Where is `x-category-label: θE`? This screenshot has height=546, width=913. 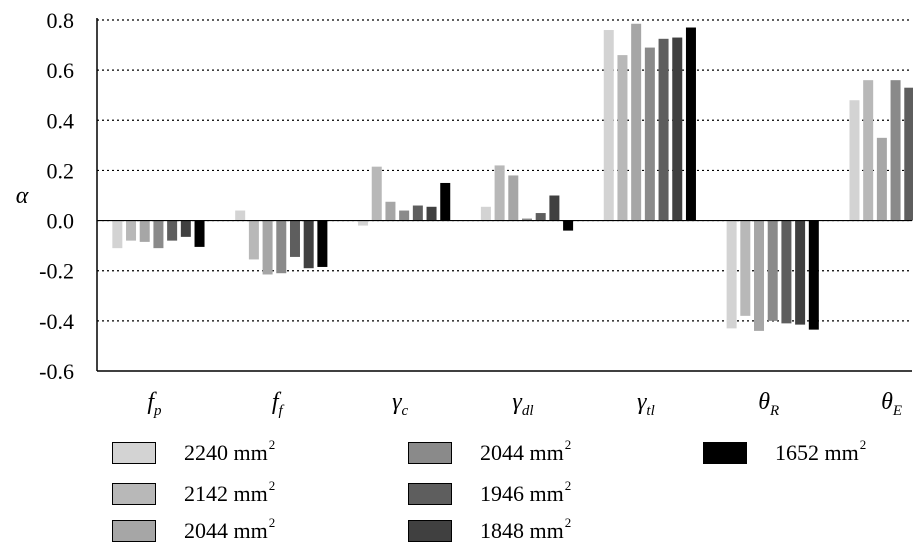
x-category-label: θE is located at coordinates (891, 404).